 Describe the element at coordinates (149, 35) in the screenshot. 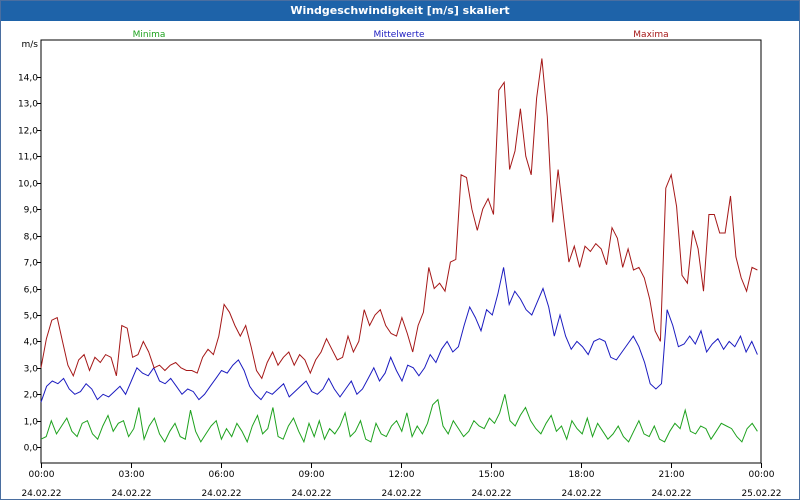

I see `legend-minima: Minima` at that location.